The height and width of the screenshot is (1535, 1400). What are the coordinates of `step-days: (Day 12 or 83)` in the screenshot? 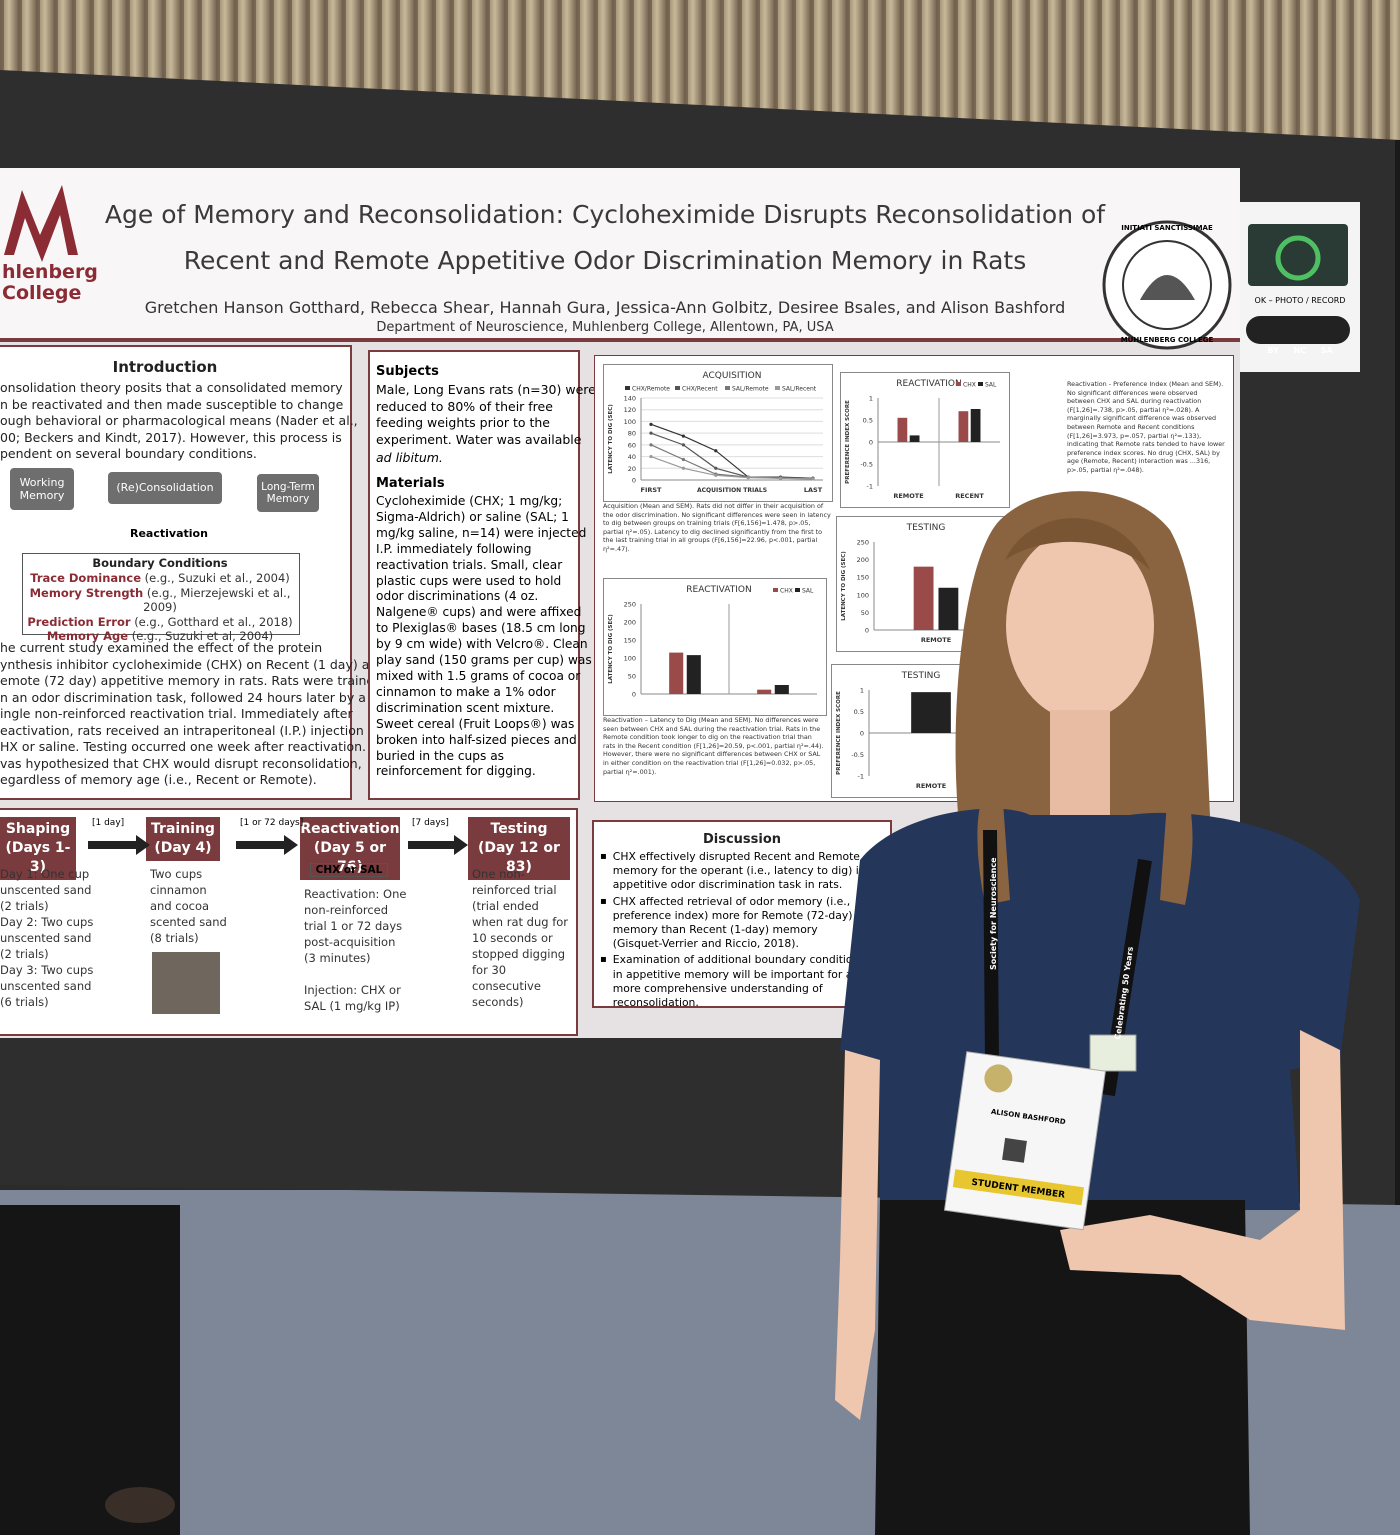 It's located at (519, 857).